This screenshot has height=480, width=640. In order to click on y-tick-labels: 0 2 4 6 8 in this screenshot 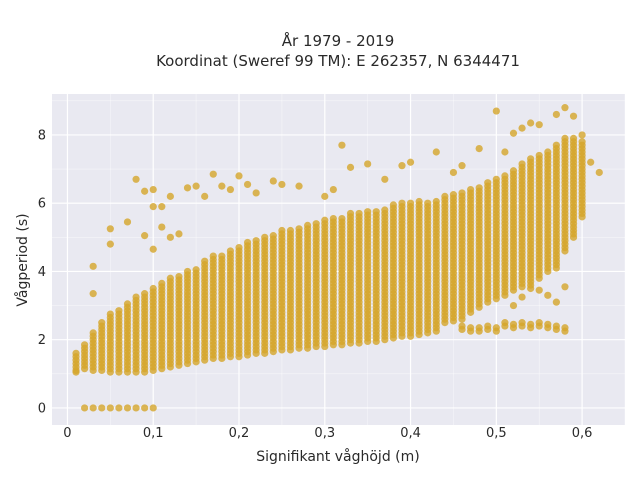, I will do `click(42, 272)`.